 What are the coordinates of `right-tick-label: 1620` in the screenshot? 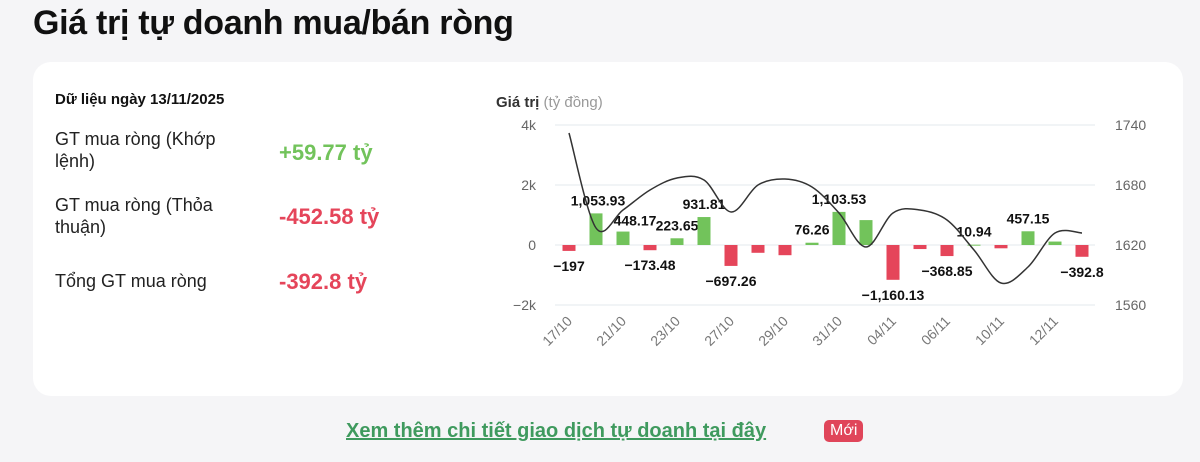 It's located at (1130, 245).